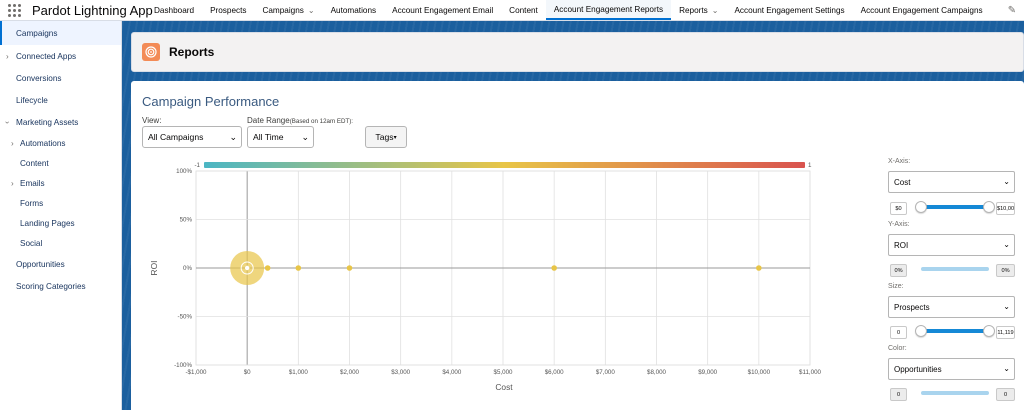 This screenshot has width=1024, height=410. I want to click on nav-tab-label: Reports, so click(693, 10).